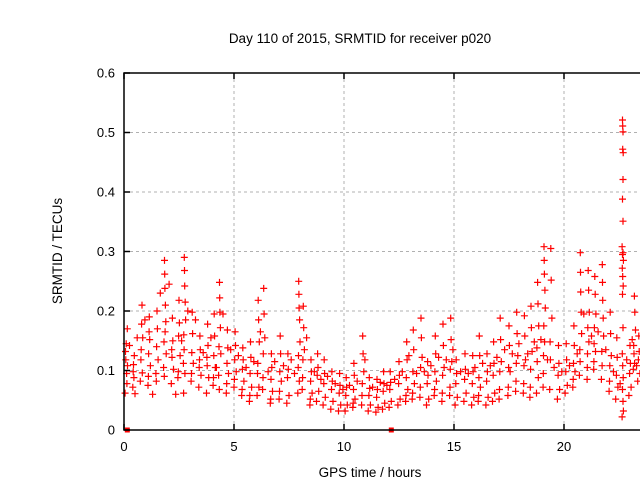 Image resolution: width=640 pixels, height=496 pixels. I want to click on y-tick-label: 0.3, so click(106, 251).